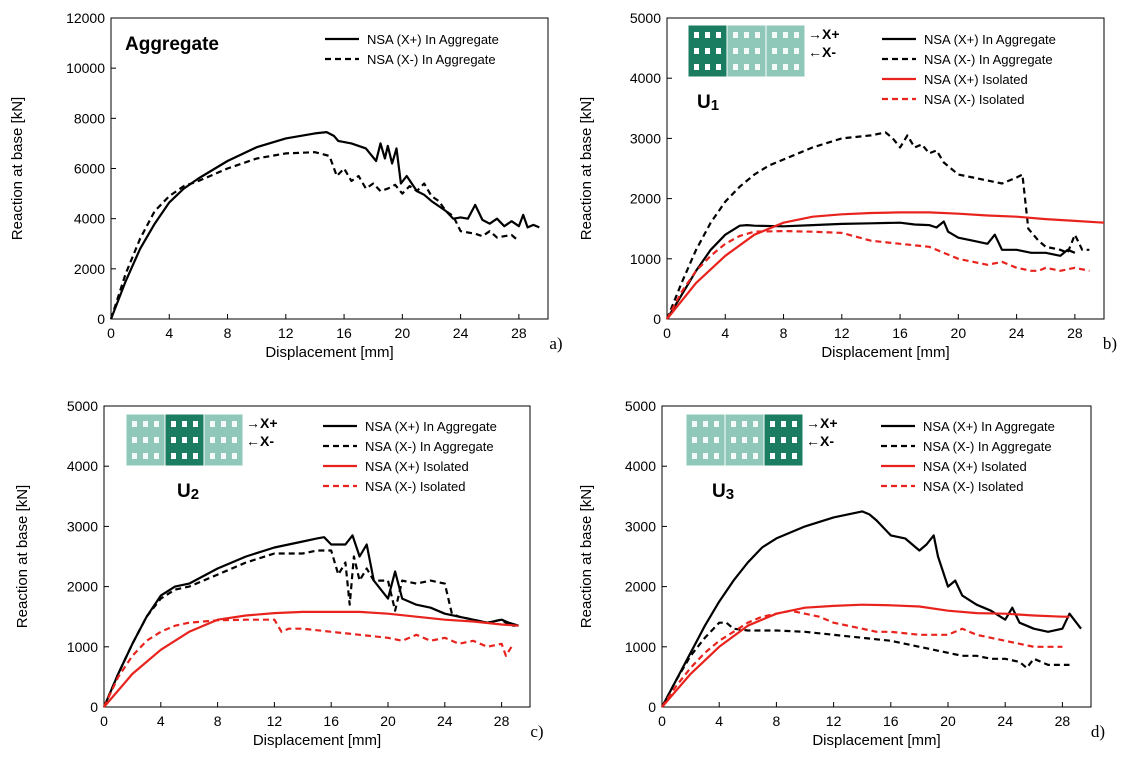 The width and height of the screenshot is (1131, 778). What do you see at coordinates (1110, 343) in the screenshot?
I see `panel-letter: b)` at bounding box center [1110, 343].